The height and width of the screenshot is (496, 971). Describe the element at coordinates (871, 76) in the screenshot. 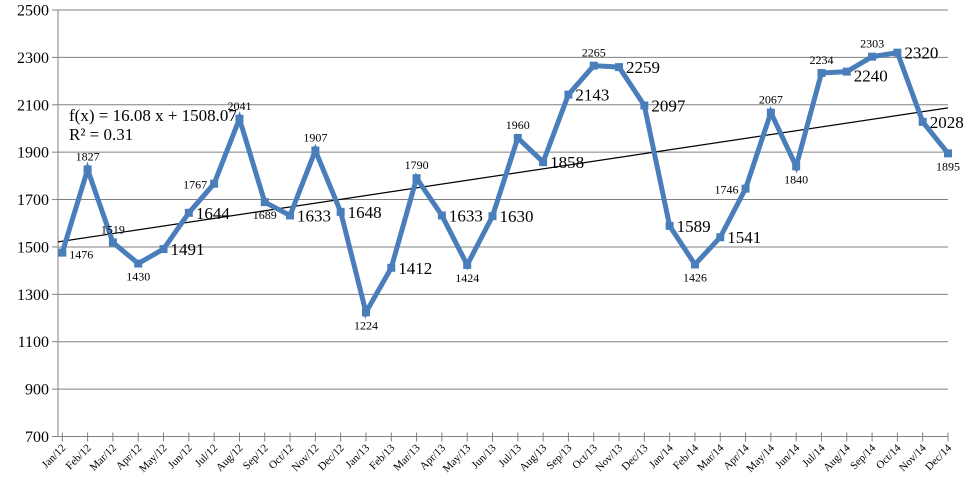

I see `data-point-label: 2240` at that location.